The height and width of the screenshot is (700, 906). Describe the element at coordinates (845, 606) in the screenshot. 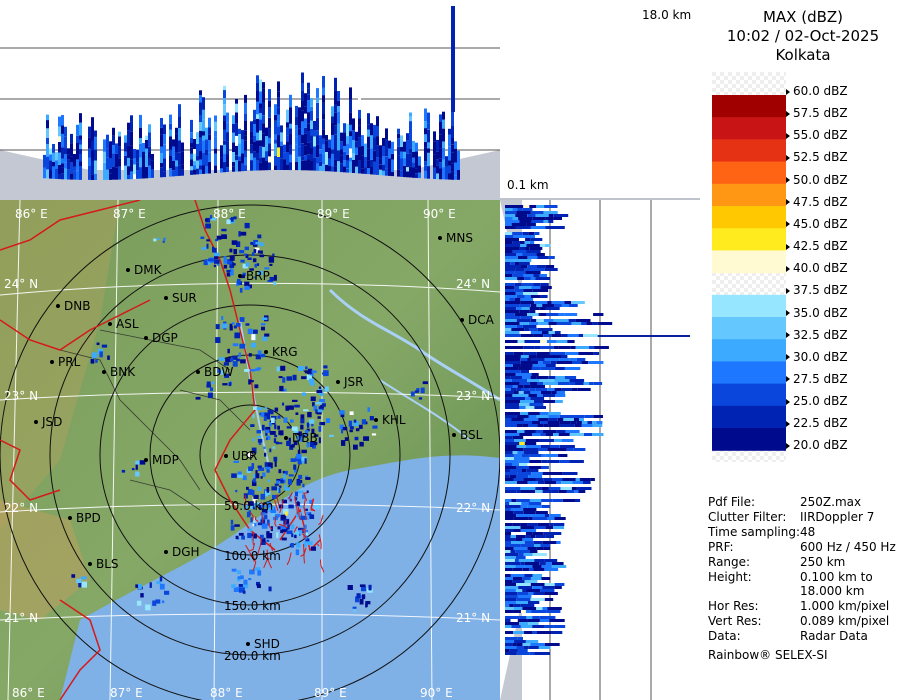

I see `metadata-value: 1.000 km/pixel` at that location.